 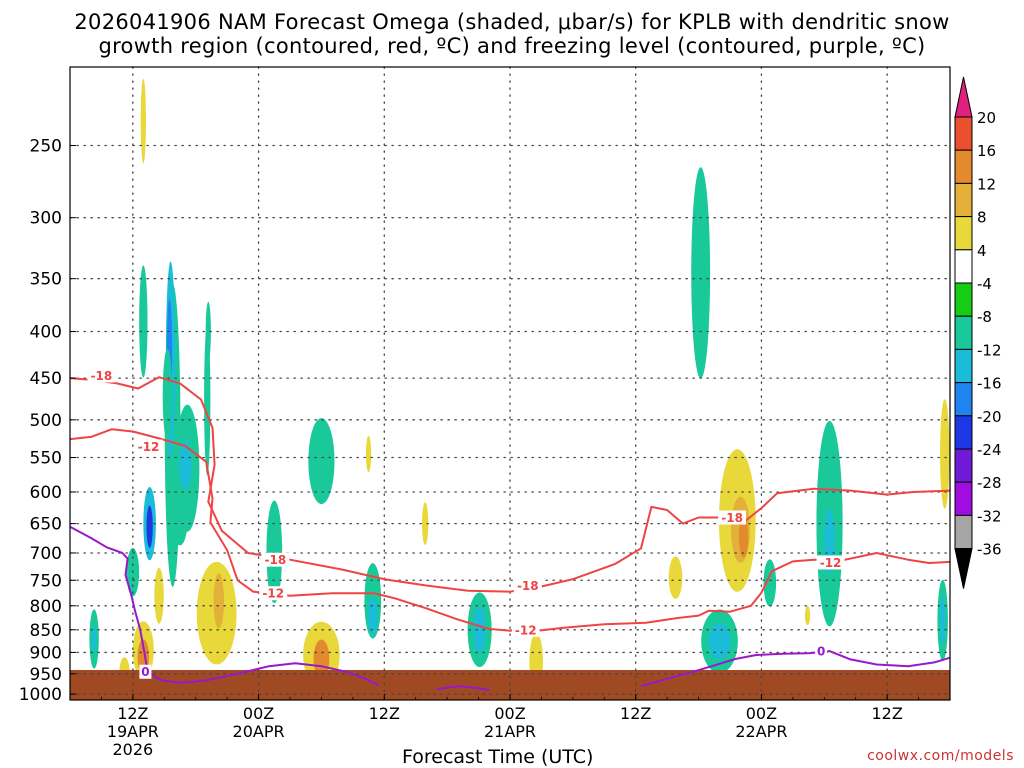 I want to click on y-tick-label: 400, so click(x=46, y=333).